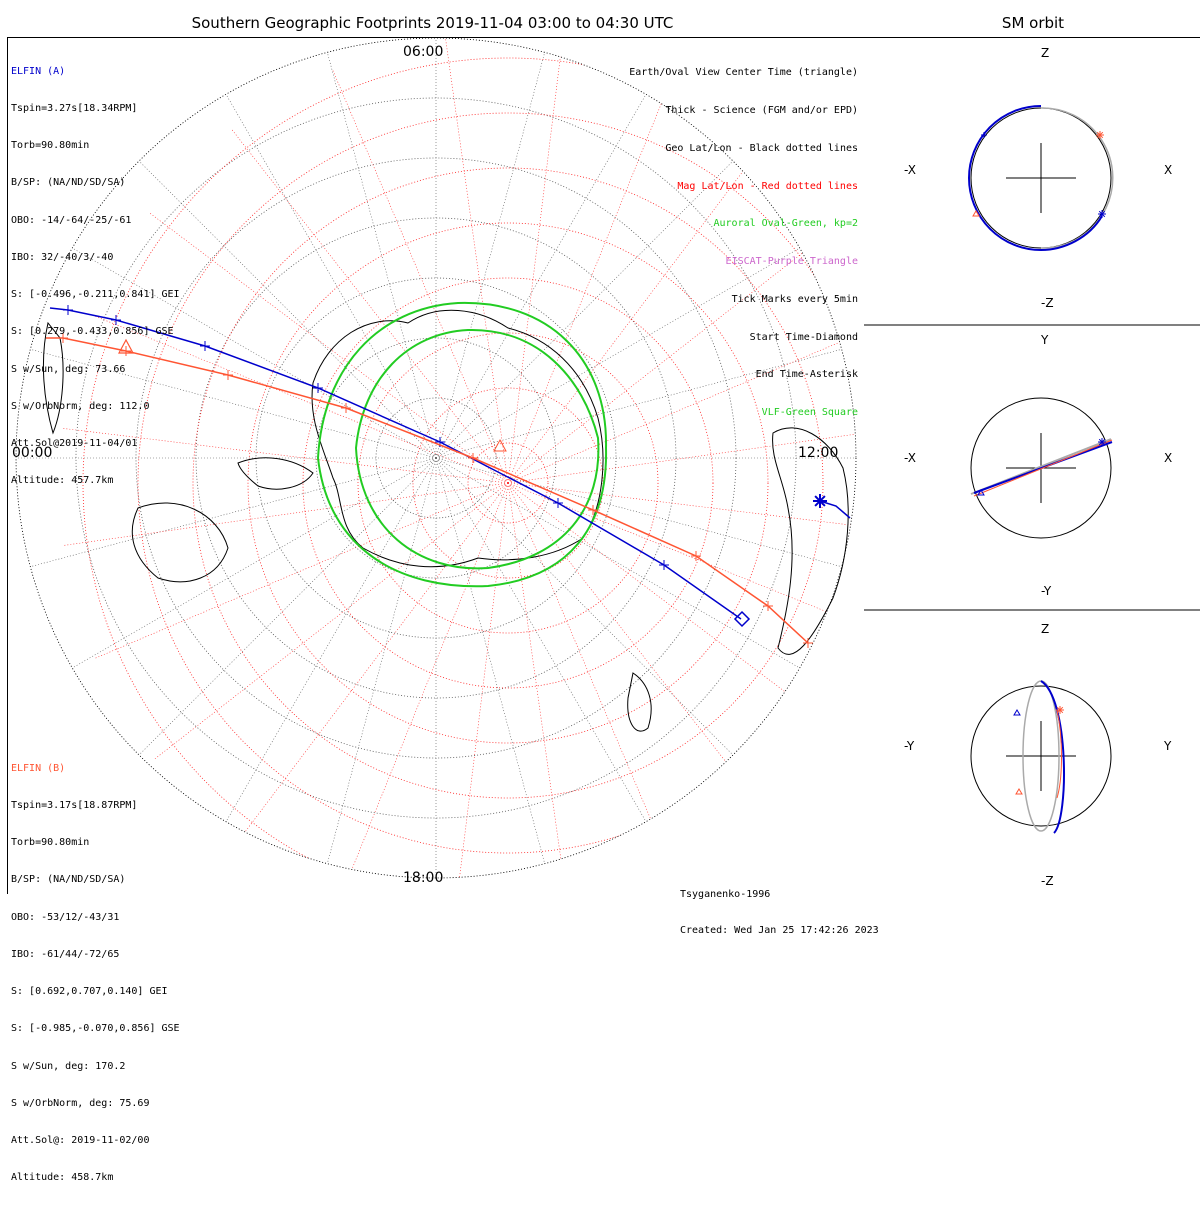 This screenshot has width=1200, height=1209. Describe the element at coordinates (1035, 178) in the screenshot. I see `panel1-orbit-blue` at that location.